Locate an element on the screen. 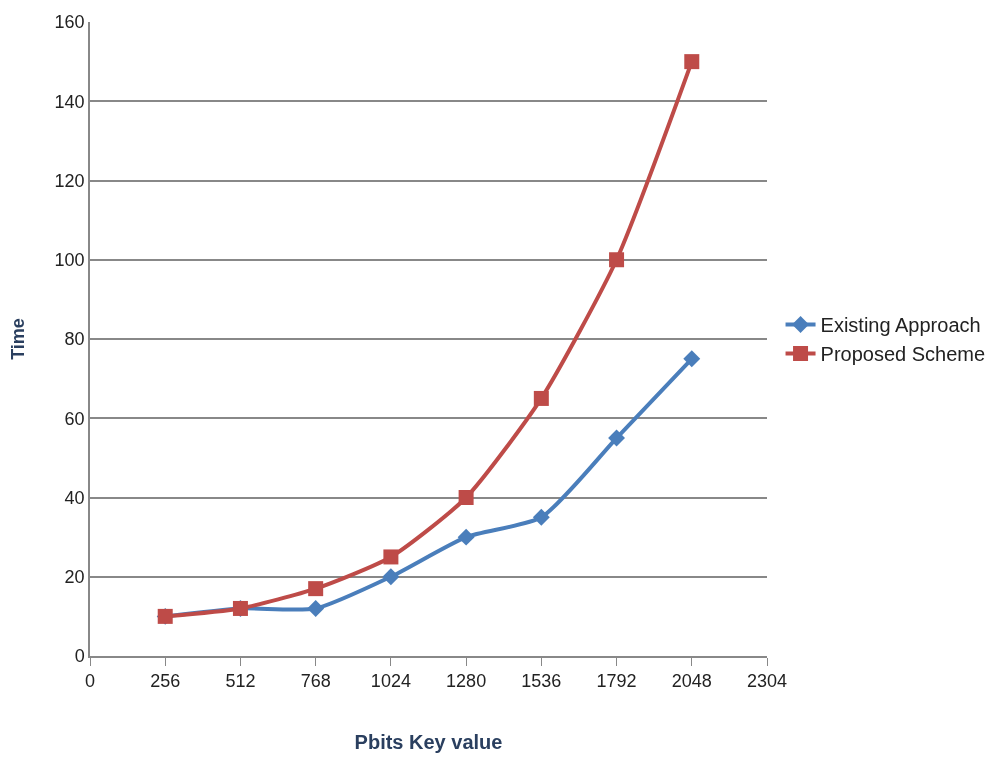 This screenshot has width=1003, height=776. x-tick-label: 768 is located at coordinates (315, 681).